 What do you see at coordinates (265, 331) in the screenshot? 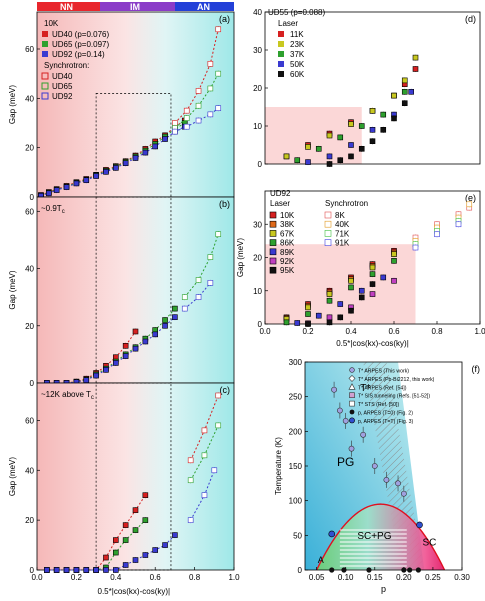
I see `panel-e-xtick-label: 0.0` at bounding box center [265, 331].